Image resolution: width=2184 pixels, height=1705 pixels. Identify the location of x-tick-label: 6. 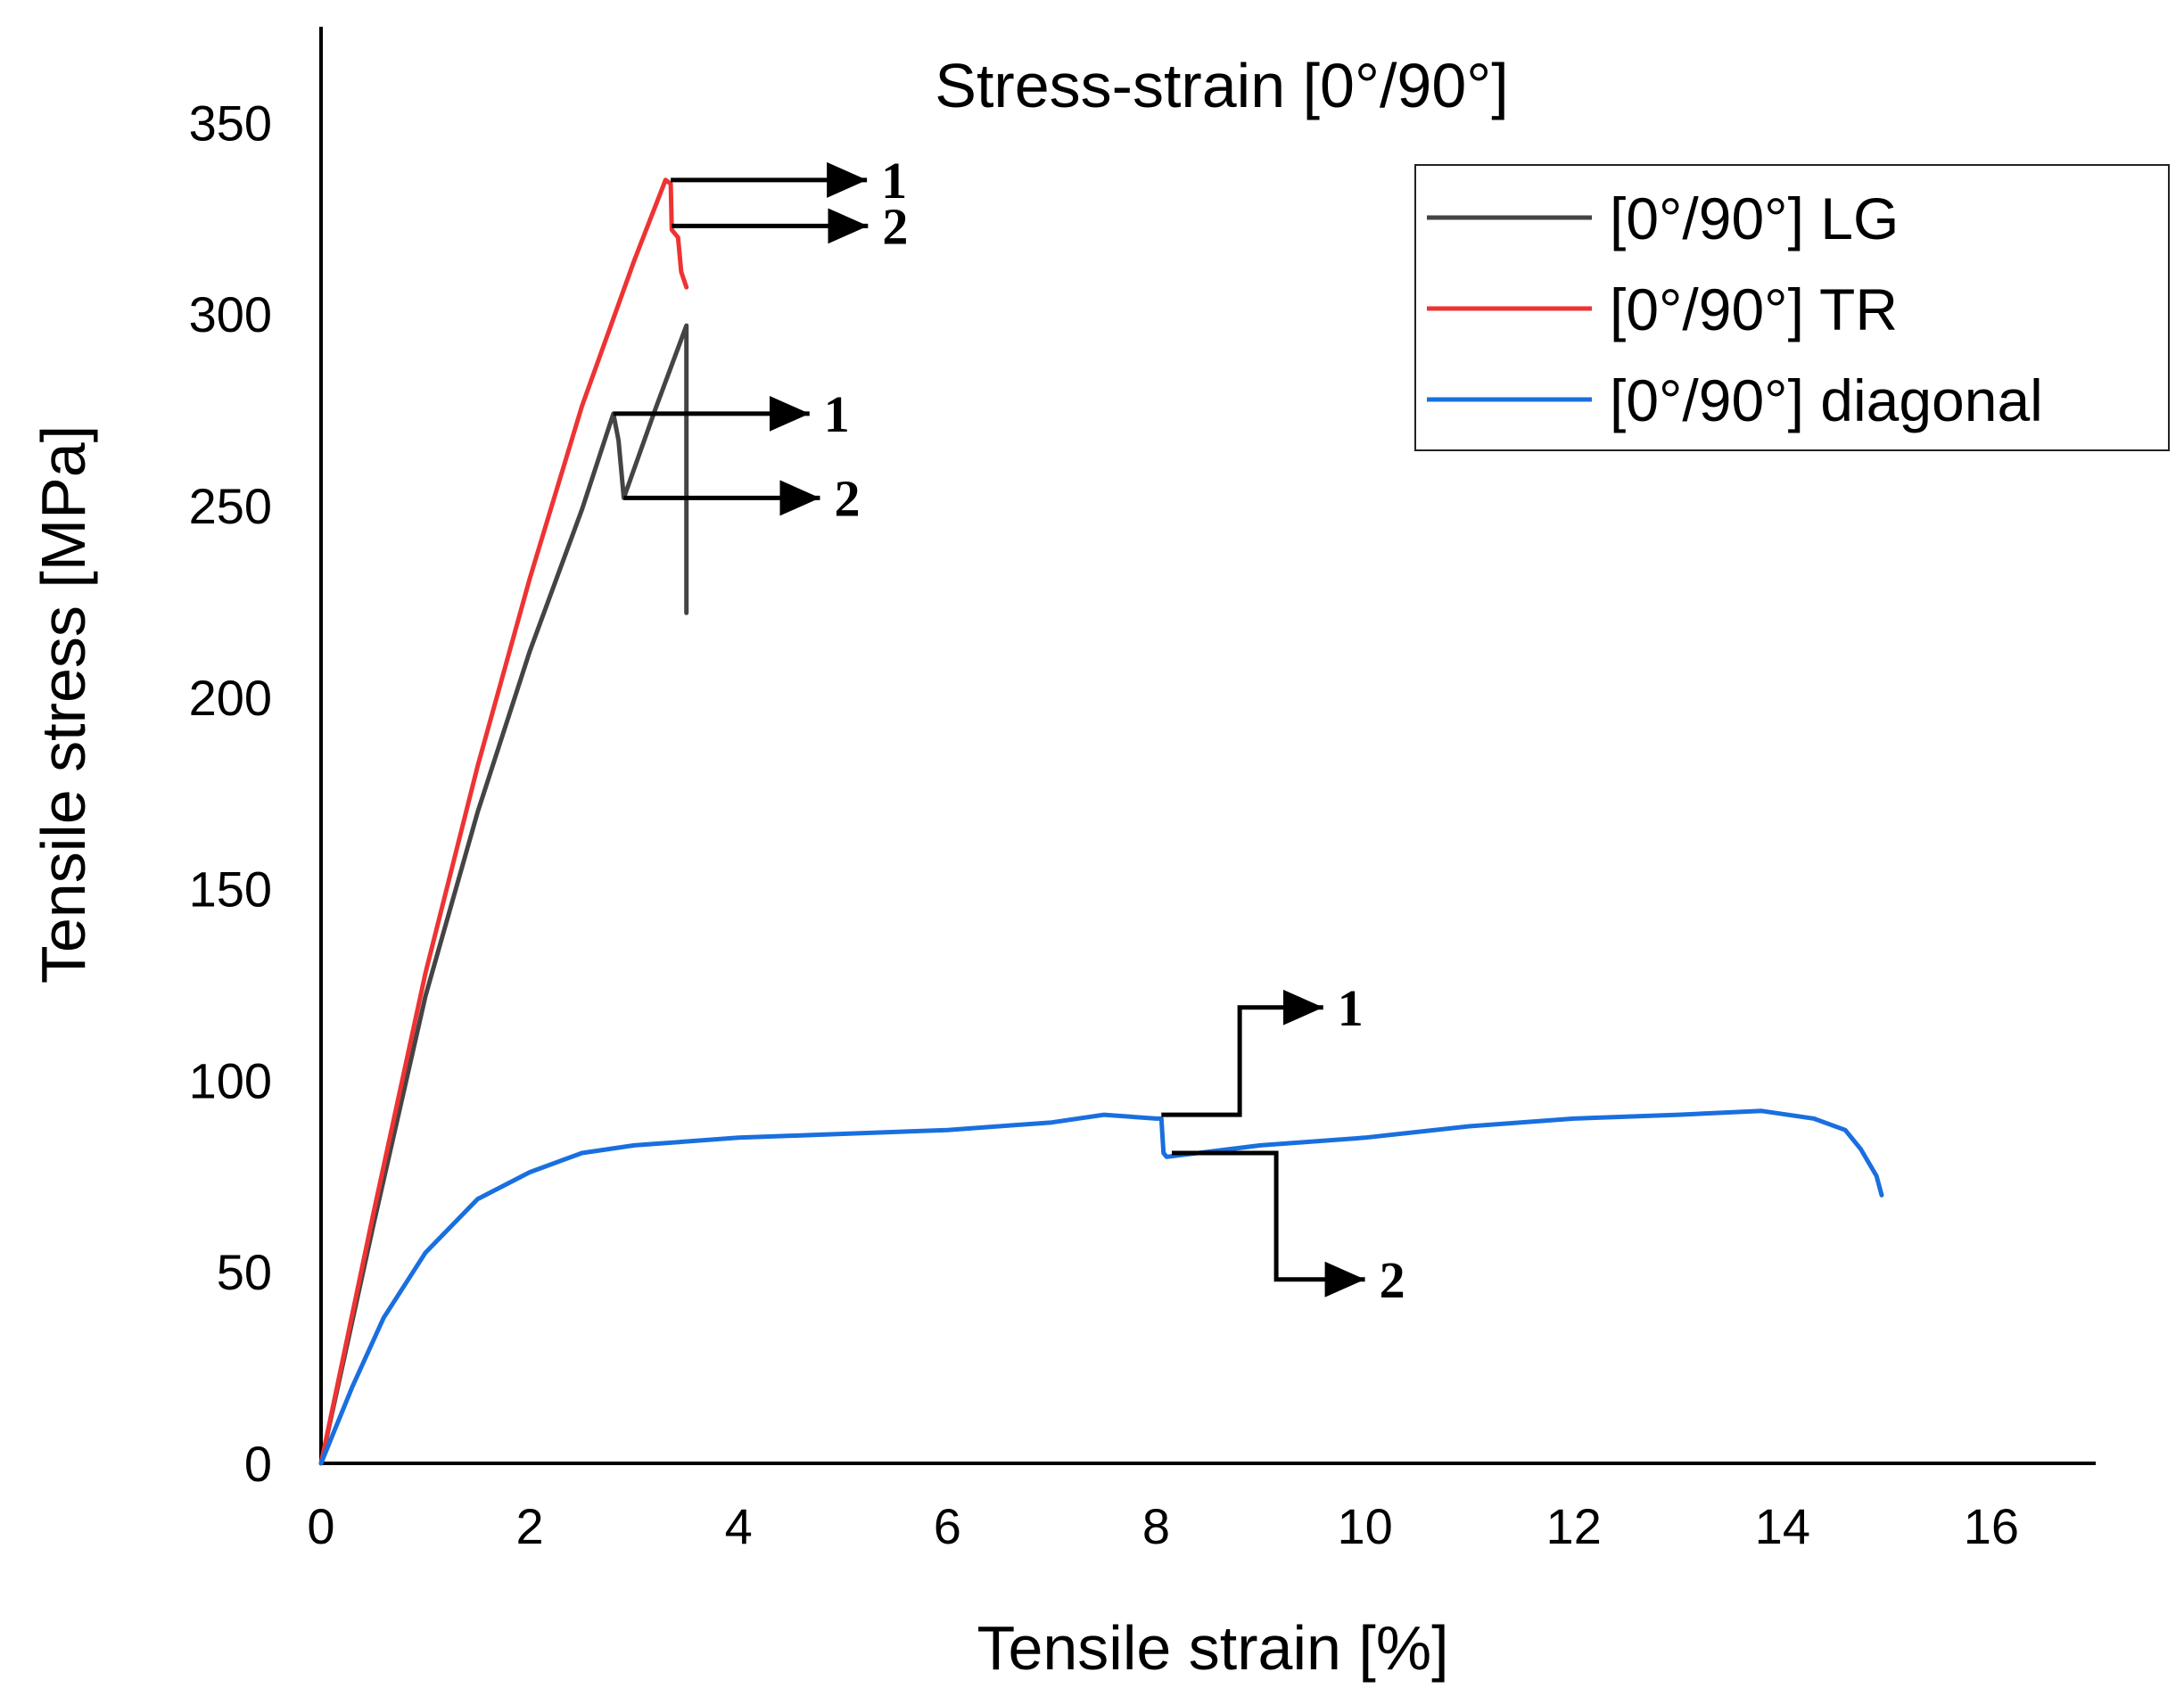
(947, 1526).